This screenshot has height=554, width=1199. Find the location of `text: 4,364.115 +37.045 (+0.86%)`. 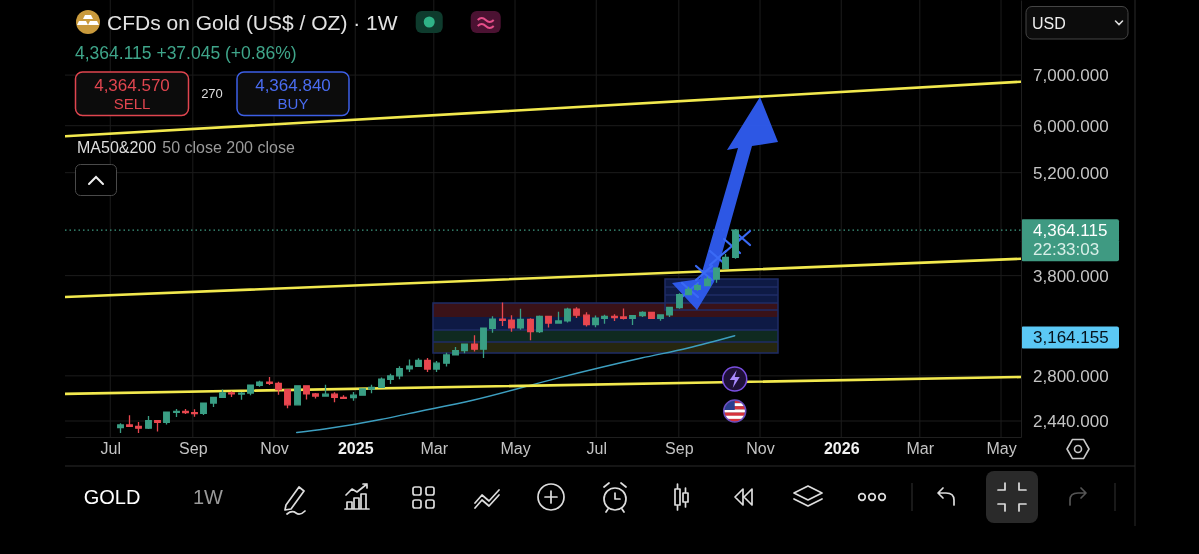

text: 4,364.115 +37.045 (+0.86%) is located at coordinates (186, 53).